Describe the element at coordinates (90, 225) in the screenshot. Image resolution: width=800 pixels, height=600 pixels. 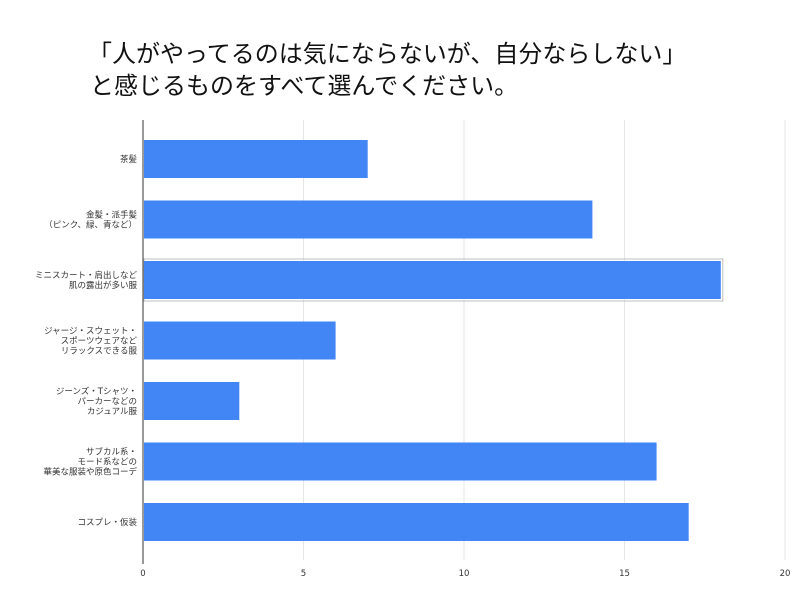
I see `category-label-1-line-1: （ピンク、緑、青など）` at that location.